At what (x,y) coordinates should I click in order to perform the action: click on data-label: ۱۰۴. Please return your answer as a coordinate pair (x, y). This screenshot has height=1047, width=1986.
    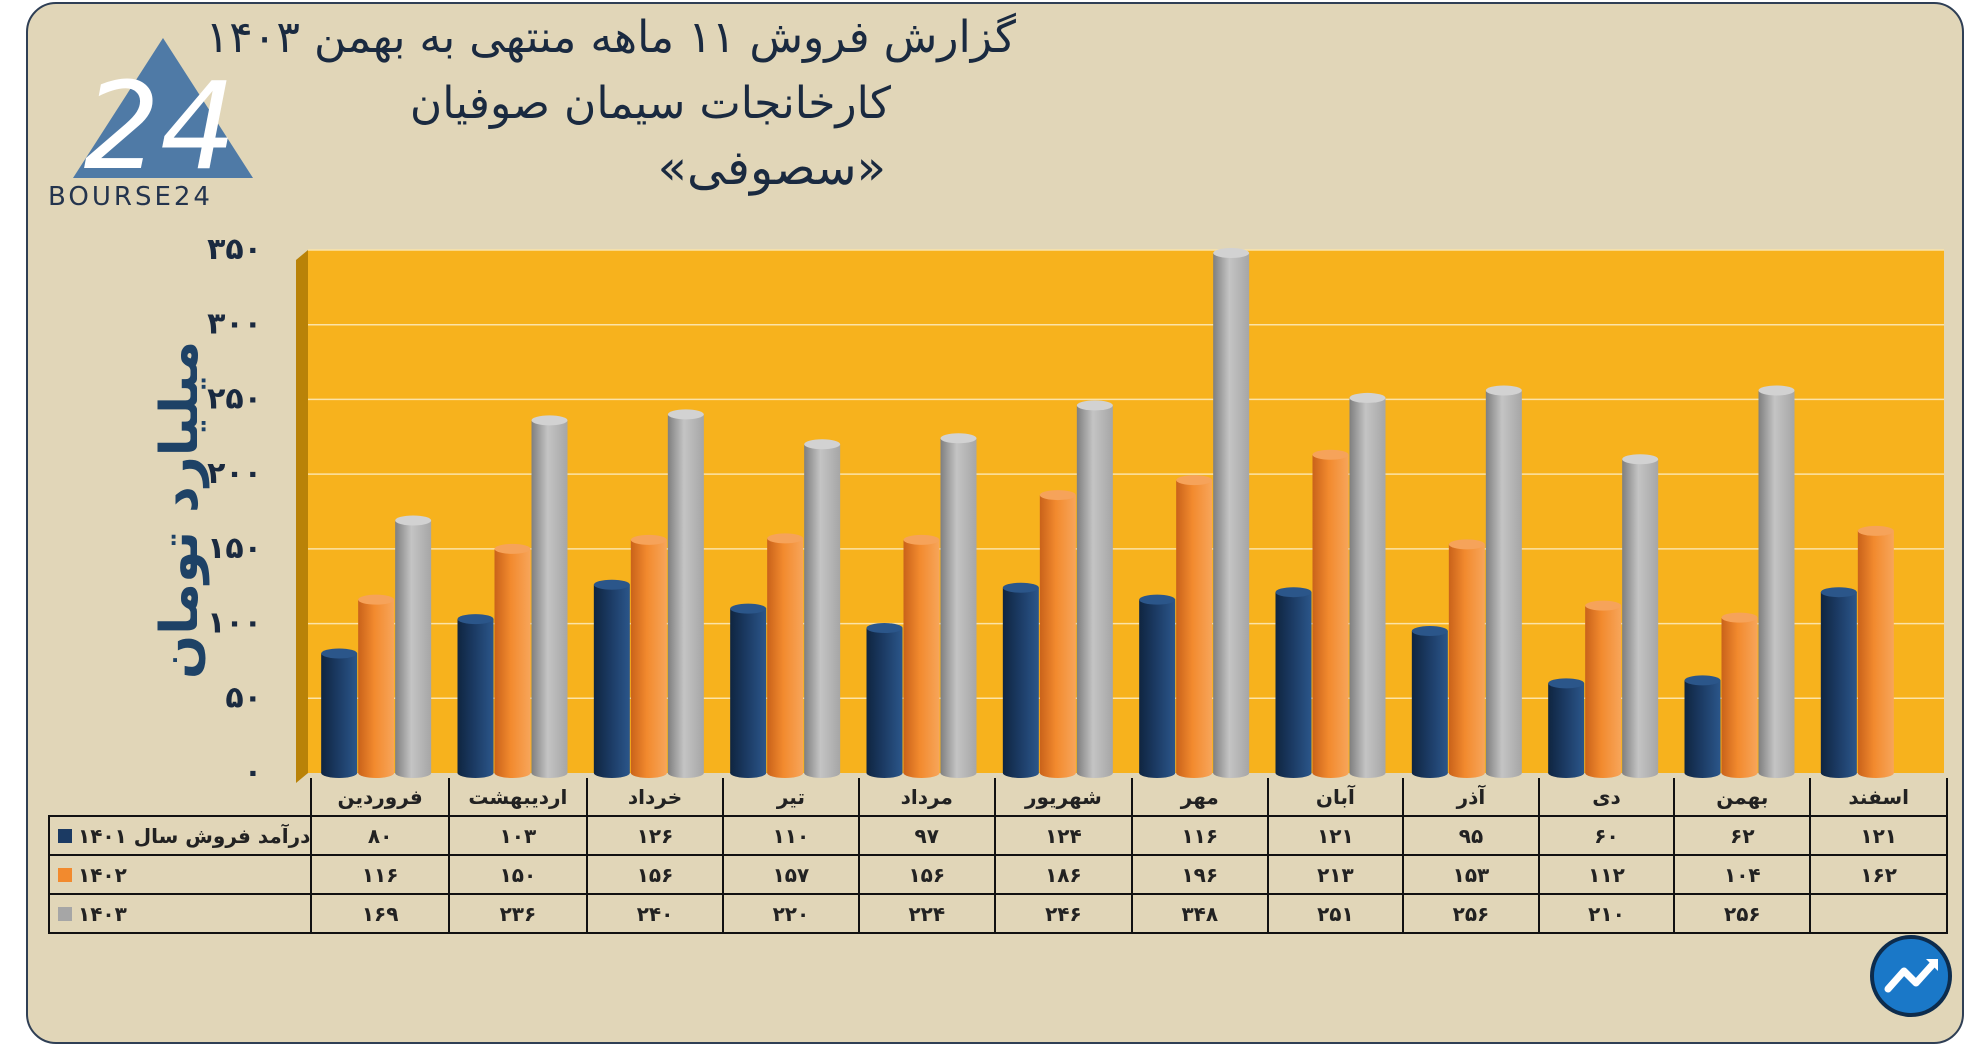
    Looking at the image, I should click on (1742, 874).